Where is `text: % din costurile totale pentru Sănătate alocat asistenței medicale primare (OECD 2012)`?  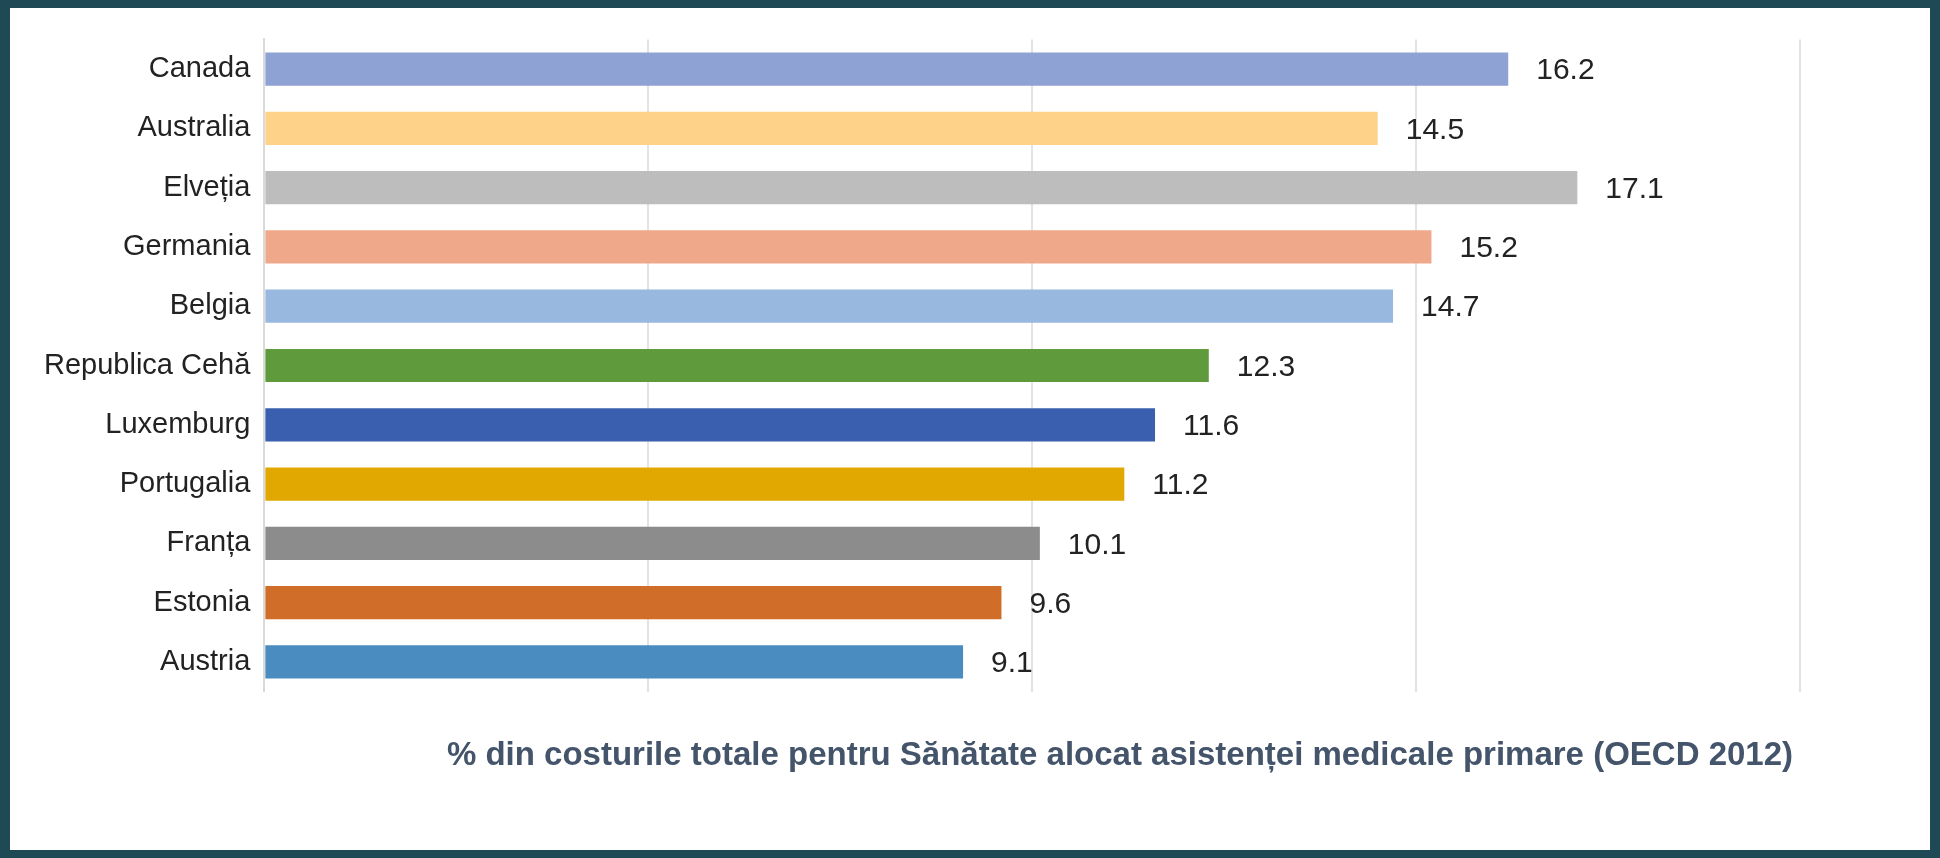 text: % din costurile totale pentru Sănătate alocat asistenței medicale primare (OECD 2012) is located at coordinates (1120, 754).